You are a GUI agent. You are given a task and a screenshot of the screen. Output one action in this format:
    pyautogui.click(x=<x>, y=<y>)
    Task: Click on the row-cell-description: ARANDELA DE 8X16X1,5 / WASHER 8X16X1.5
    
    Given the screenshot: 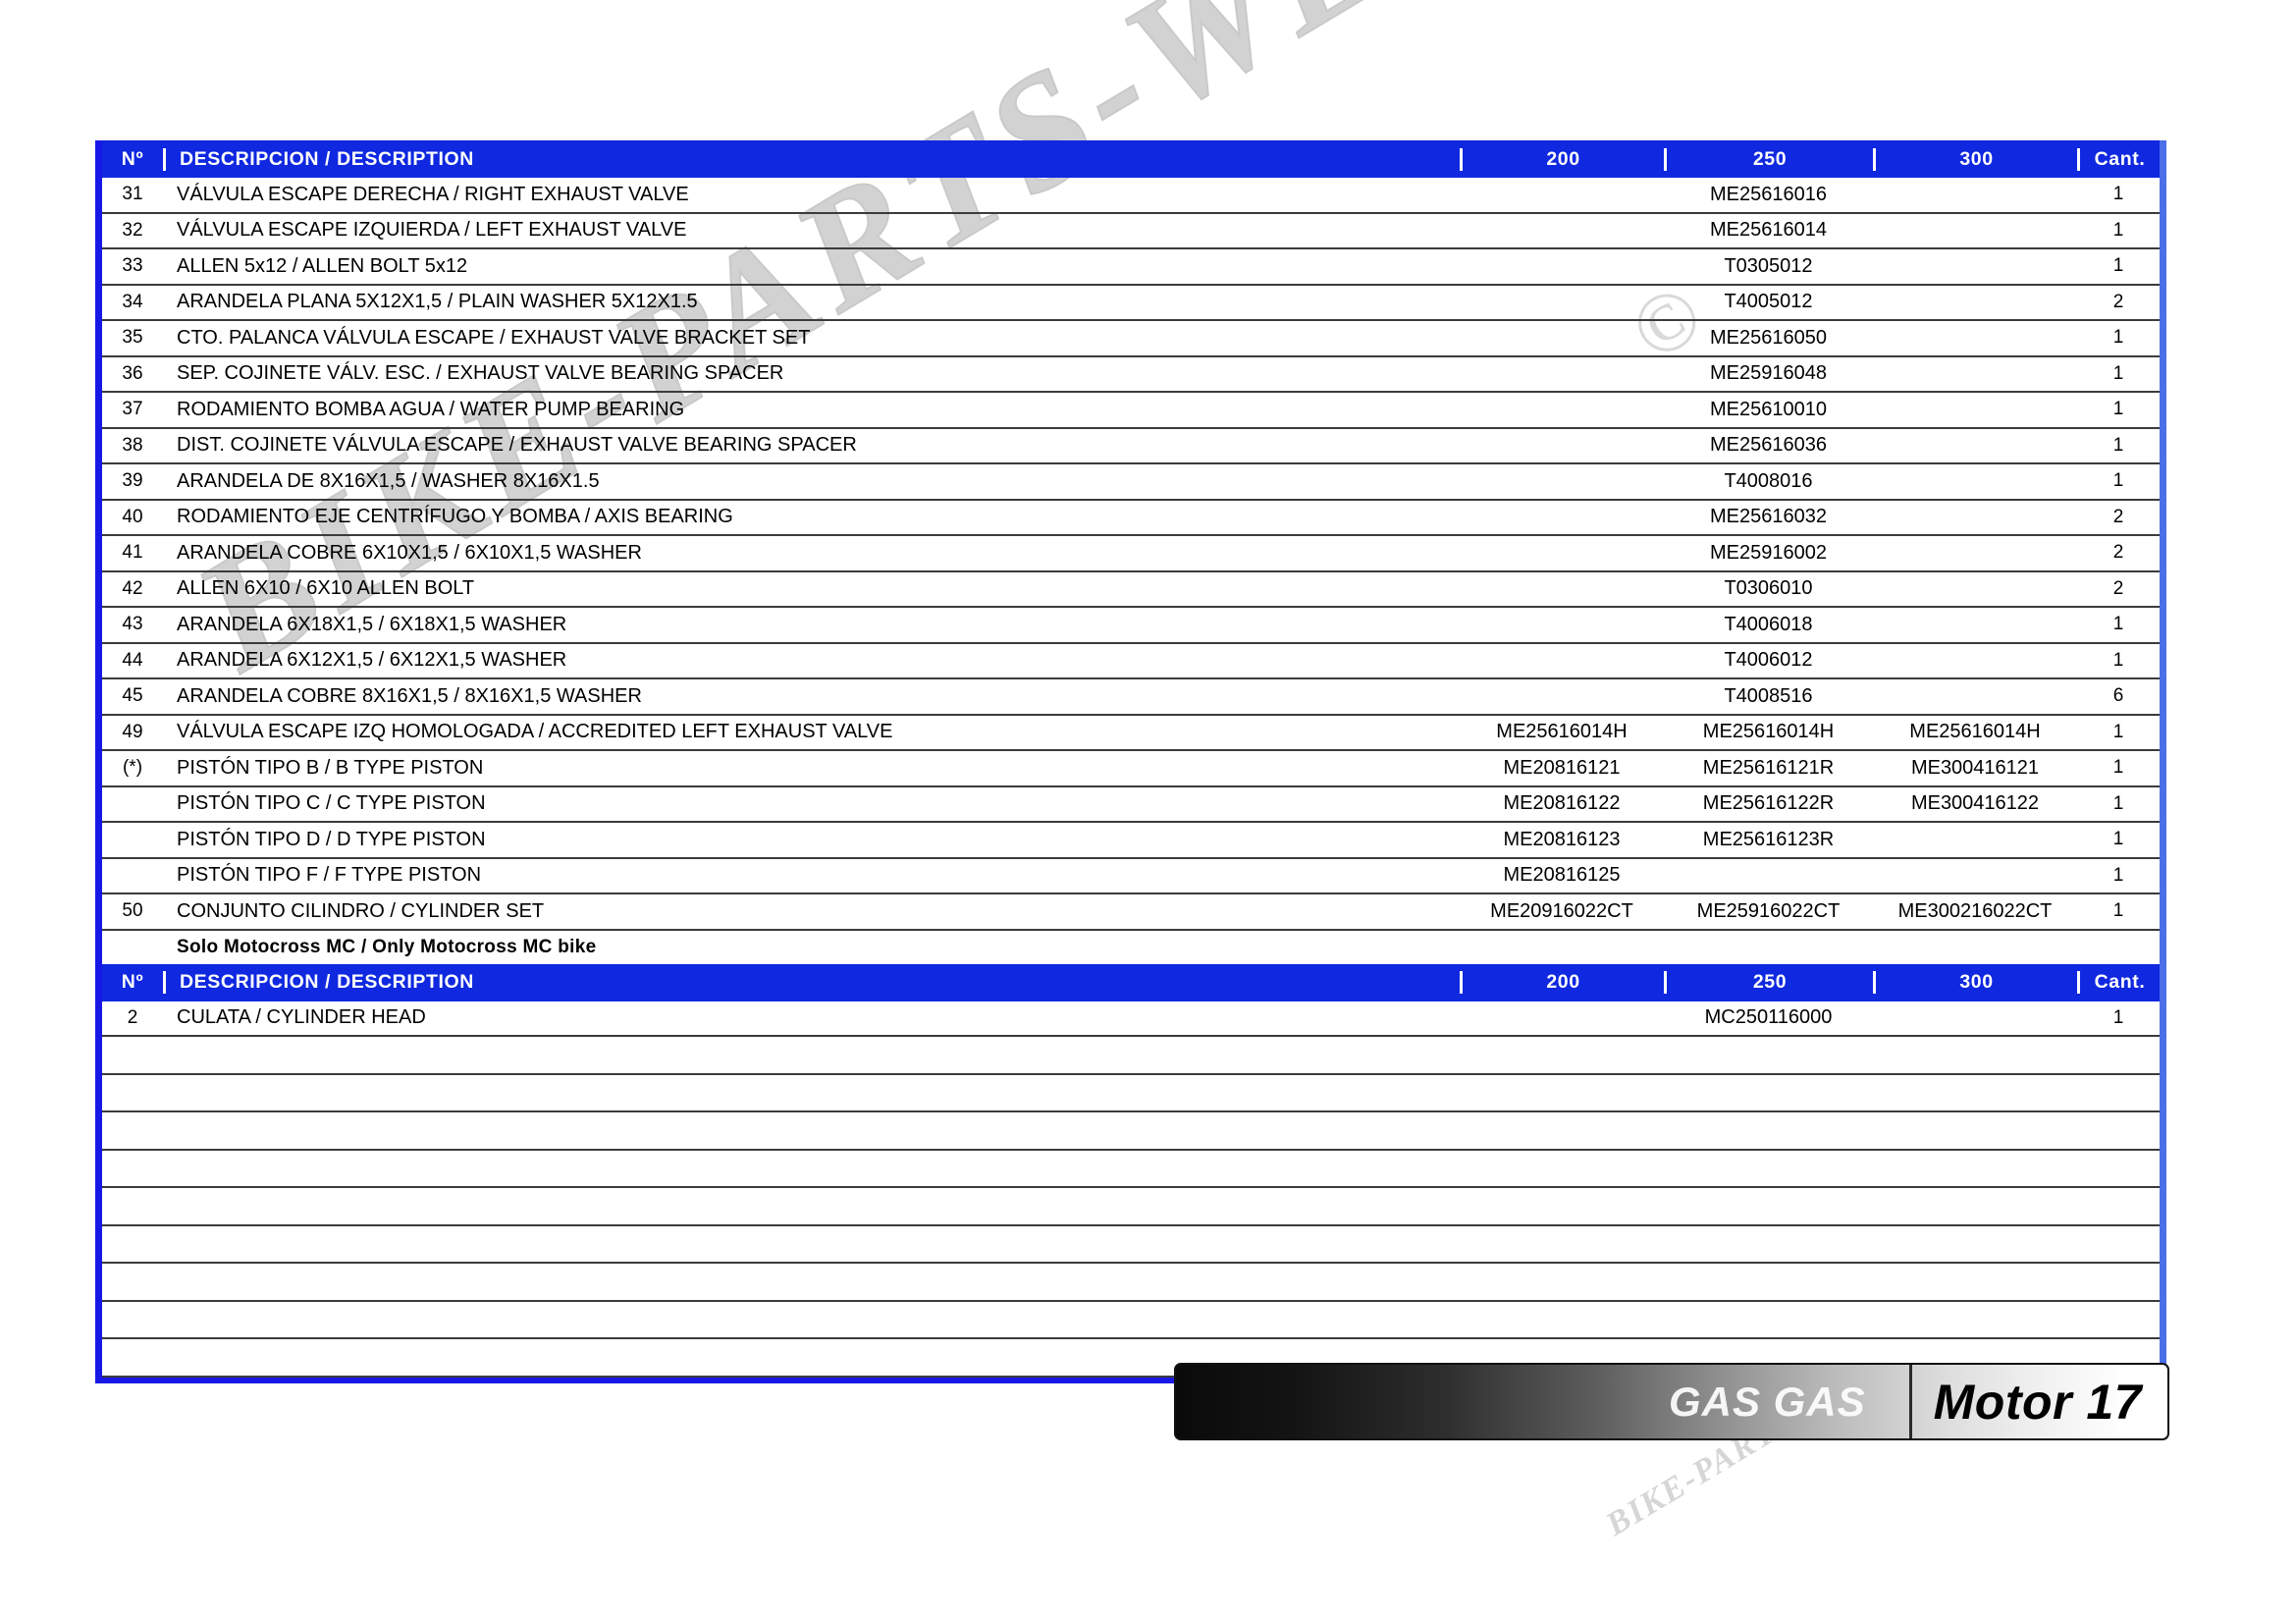 What is the action you would take?
    pyautogui.click(x=388, y=480)
    